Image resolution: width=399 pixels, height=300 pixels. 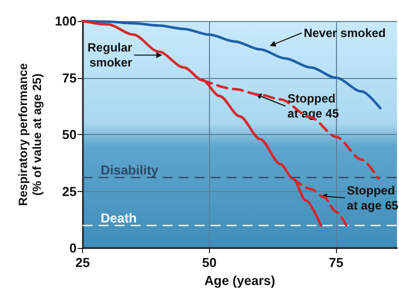 What do you see at coordinates (69, 134) in the screenshot?
I see `y-tick-label: 50` at bounding box center [69, 134].